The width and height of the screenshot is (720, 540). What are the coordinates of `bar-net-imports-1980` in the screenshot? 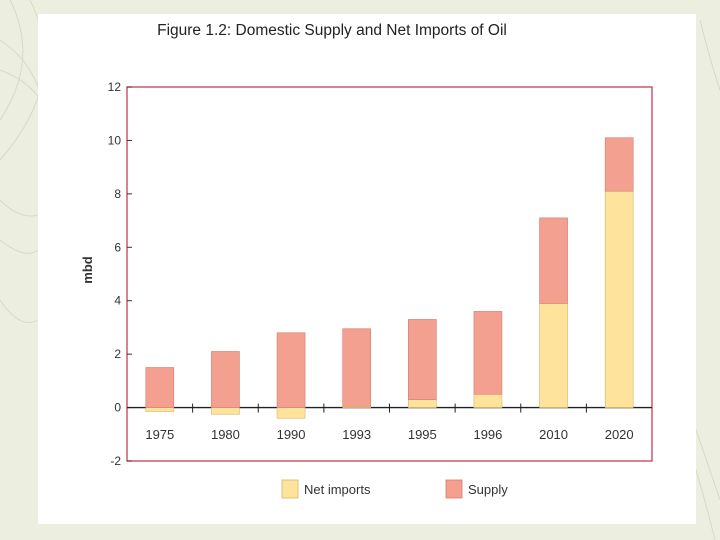 It's located at (225, 411).